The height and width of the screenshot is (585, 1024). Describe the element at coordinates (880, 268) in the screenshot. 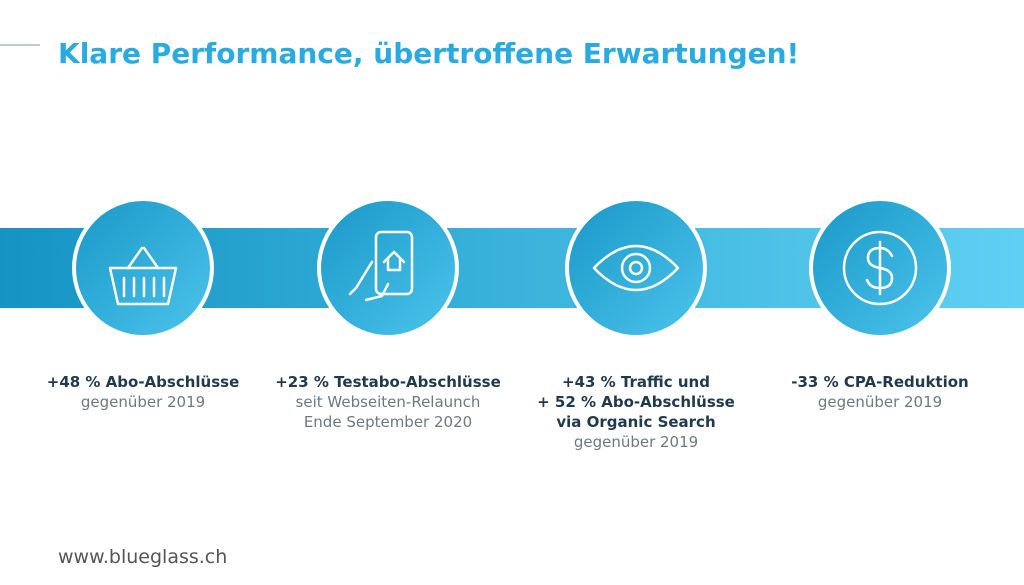

I see `icon-dollar` at that location.